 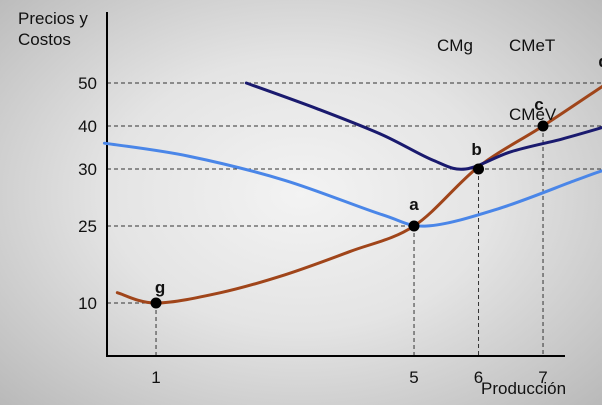 What do you see at coordinates (600, 61) in the screenshot?
I see `point-label-d: d` at bounding box center [600, 61].